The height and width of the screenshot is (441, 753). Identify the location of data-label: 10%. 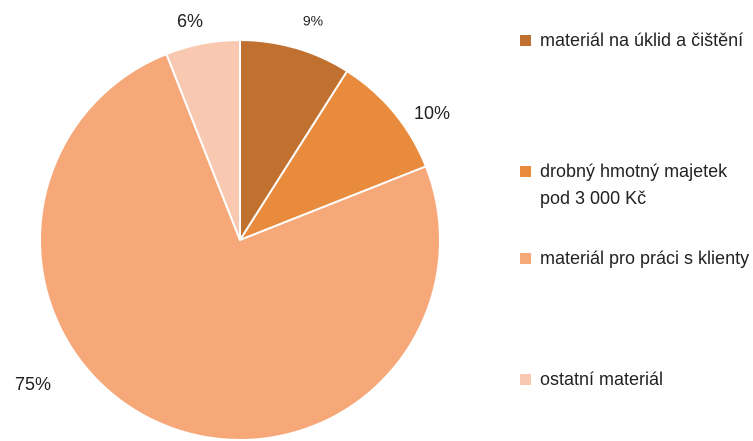
(432, 113).